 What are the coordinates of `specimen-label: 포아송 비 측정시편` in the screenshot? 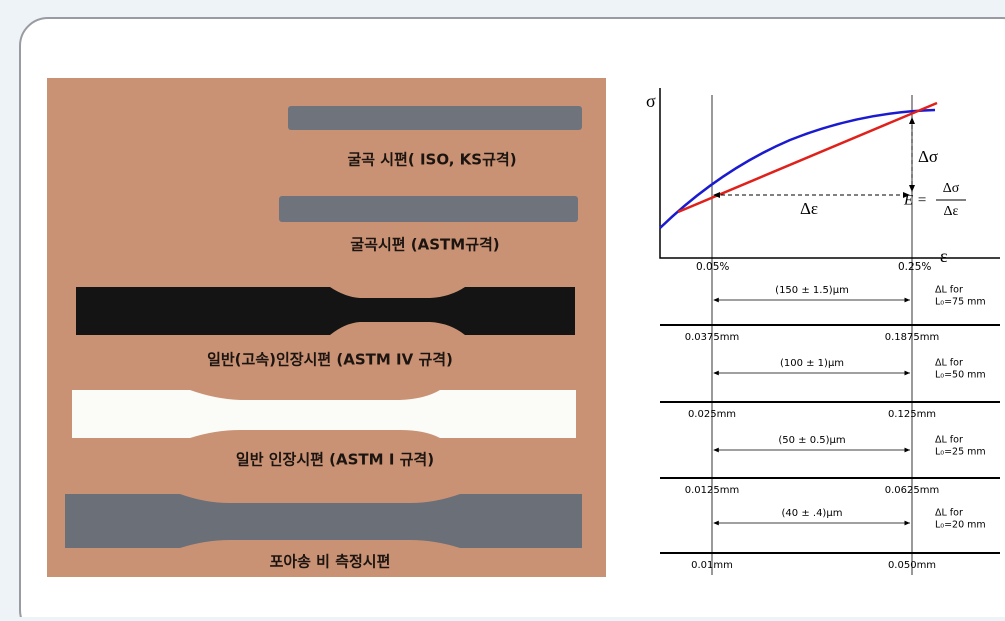 It's located at (330, 562).